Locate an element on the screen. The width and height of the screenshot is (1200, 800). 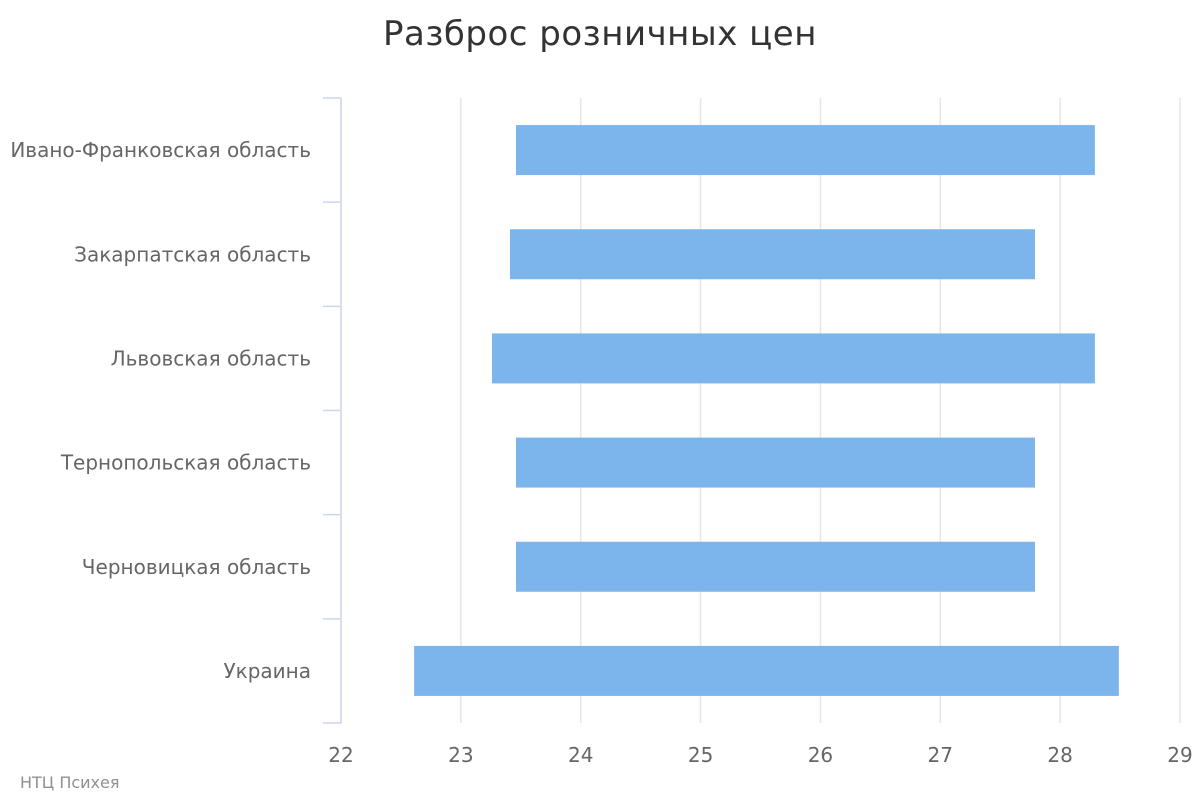
category-label: Черновицкая область is located at coordinates (196, 567).